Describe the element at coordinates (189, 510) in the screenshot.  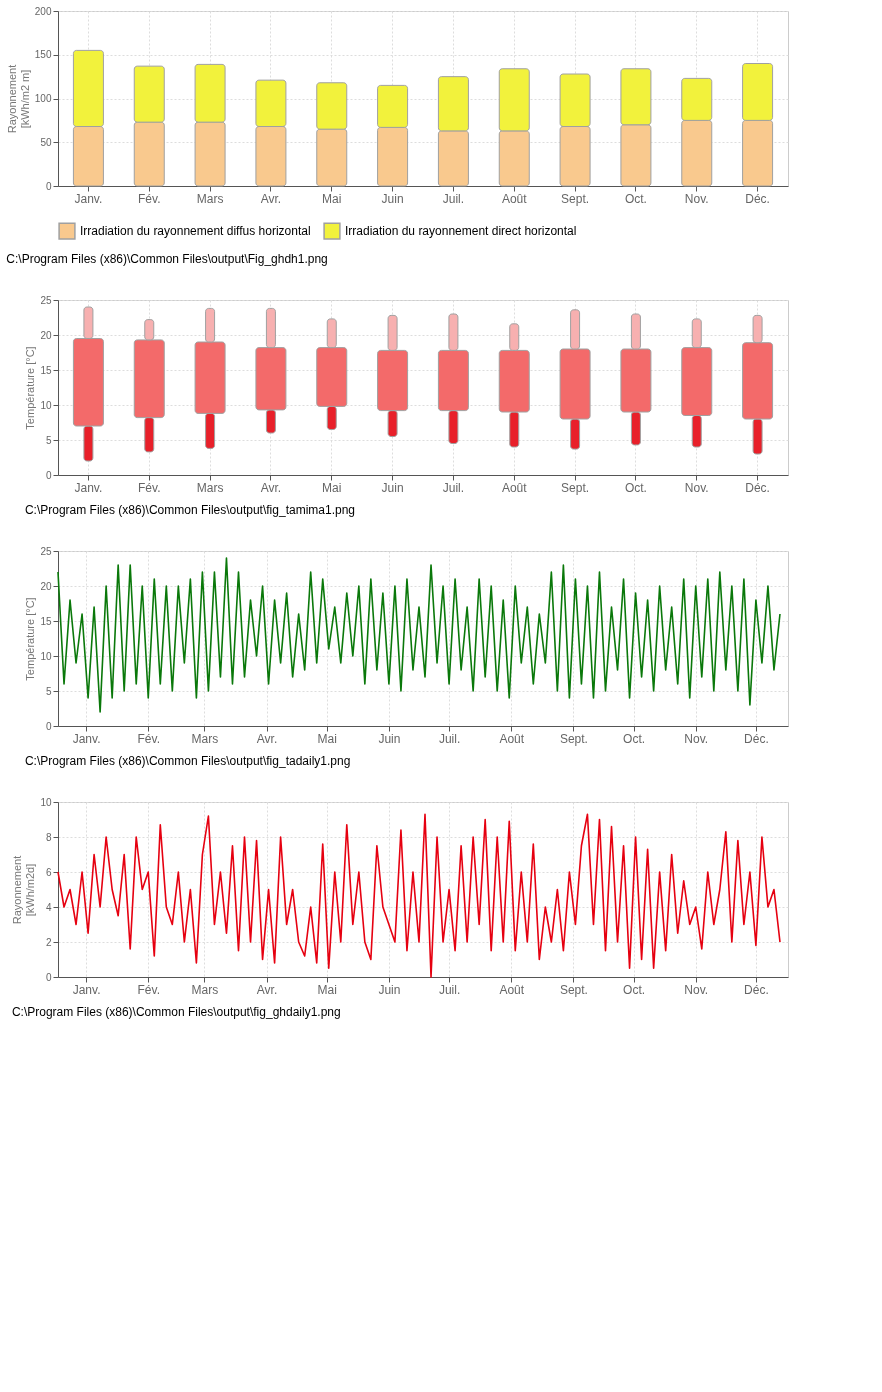
I see `text: C:\Program Files (x86)\Common Files\output\fig_tamima1.png` at that location.